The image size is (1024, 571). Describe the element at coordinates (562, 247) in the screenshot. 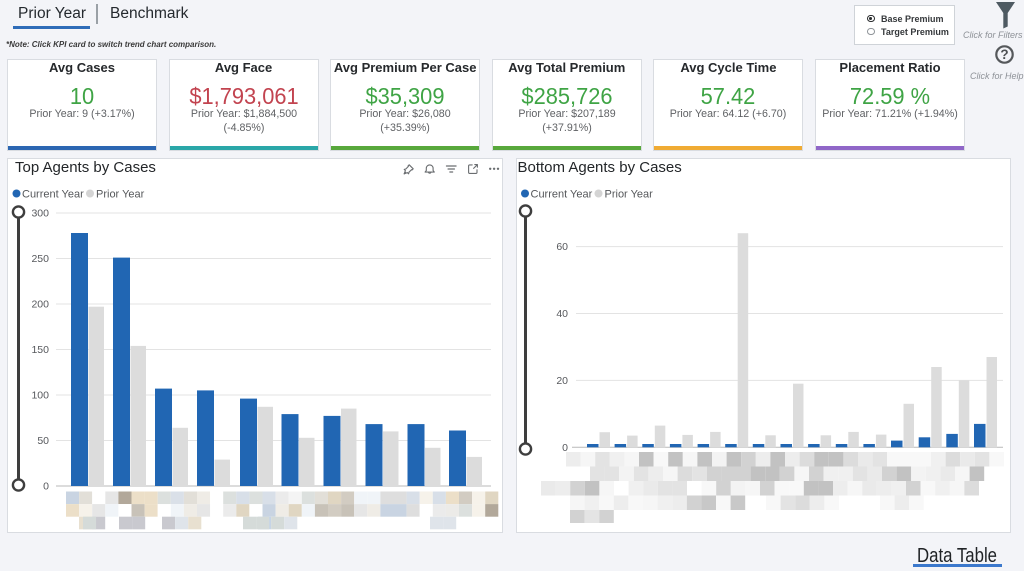

I see `svg-text: 60` at that location.